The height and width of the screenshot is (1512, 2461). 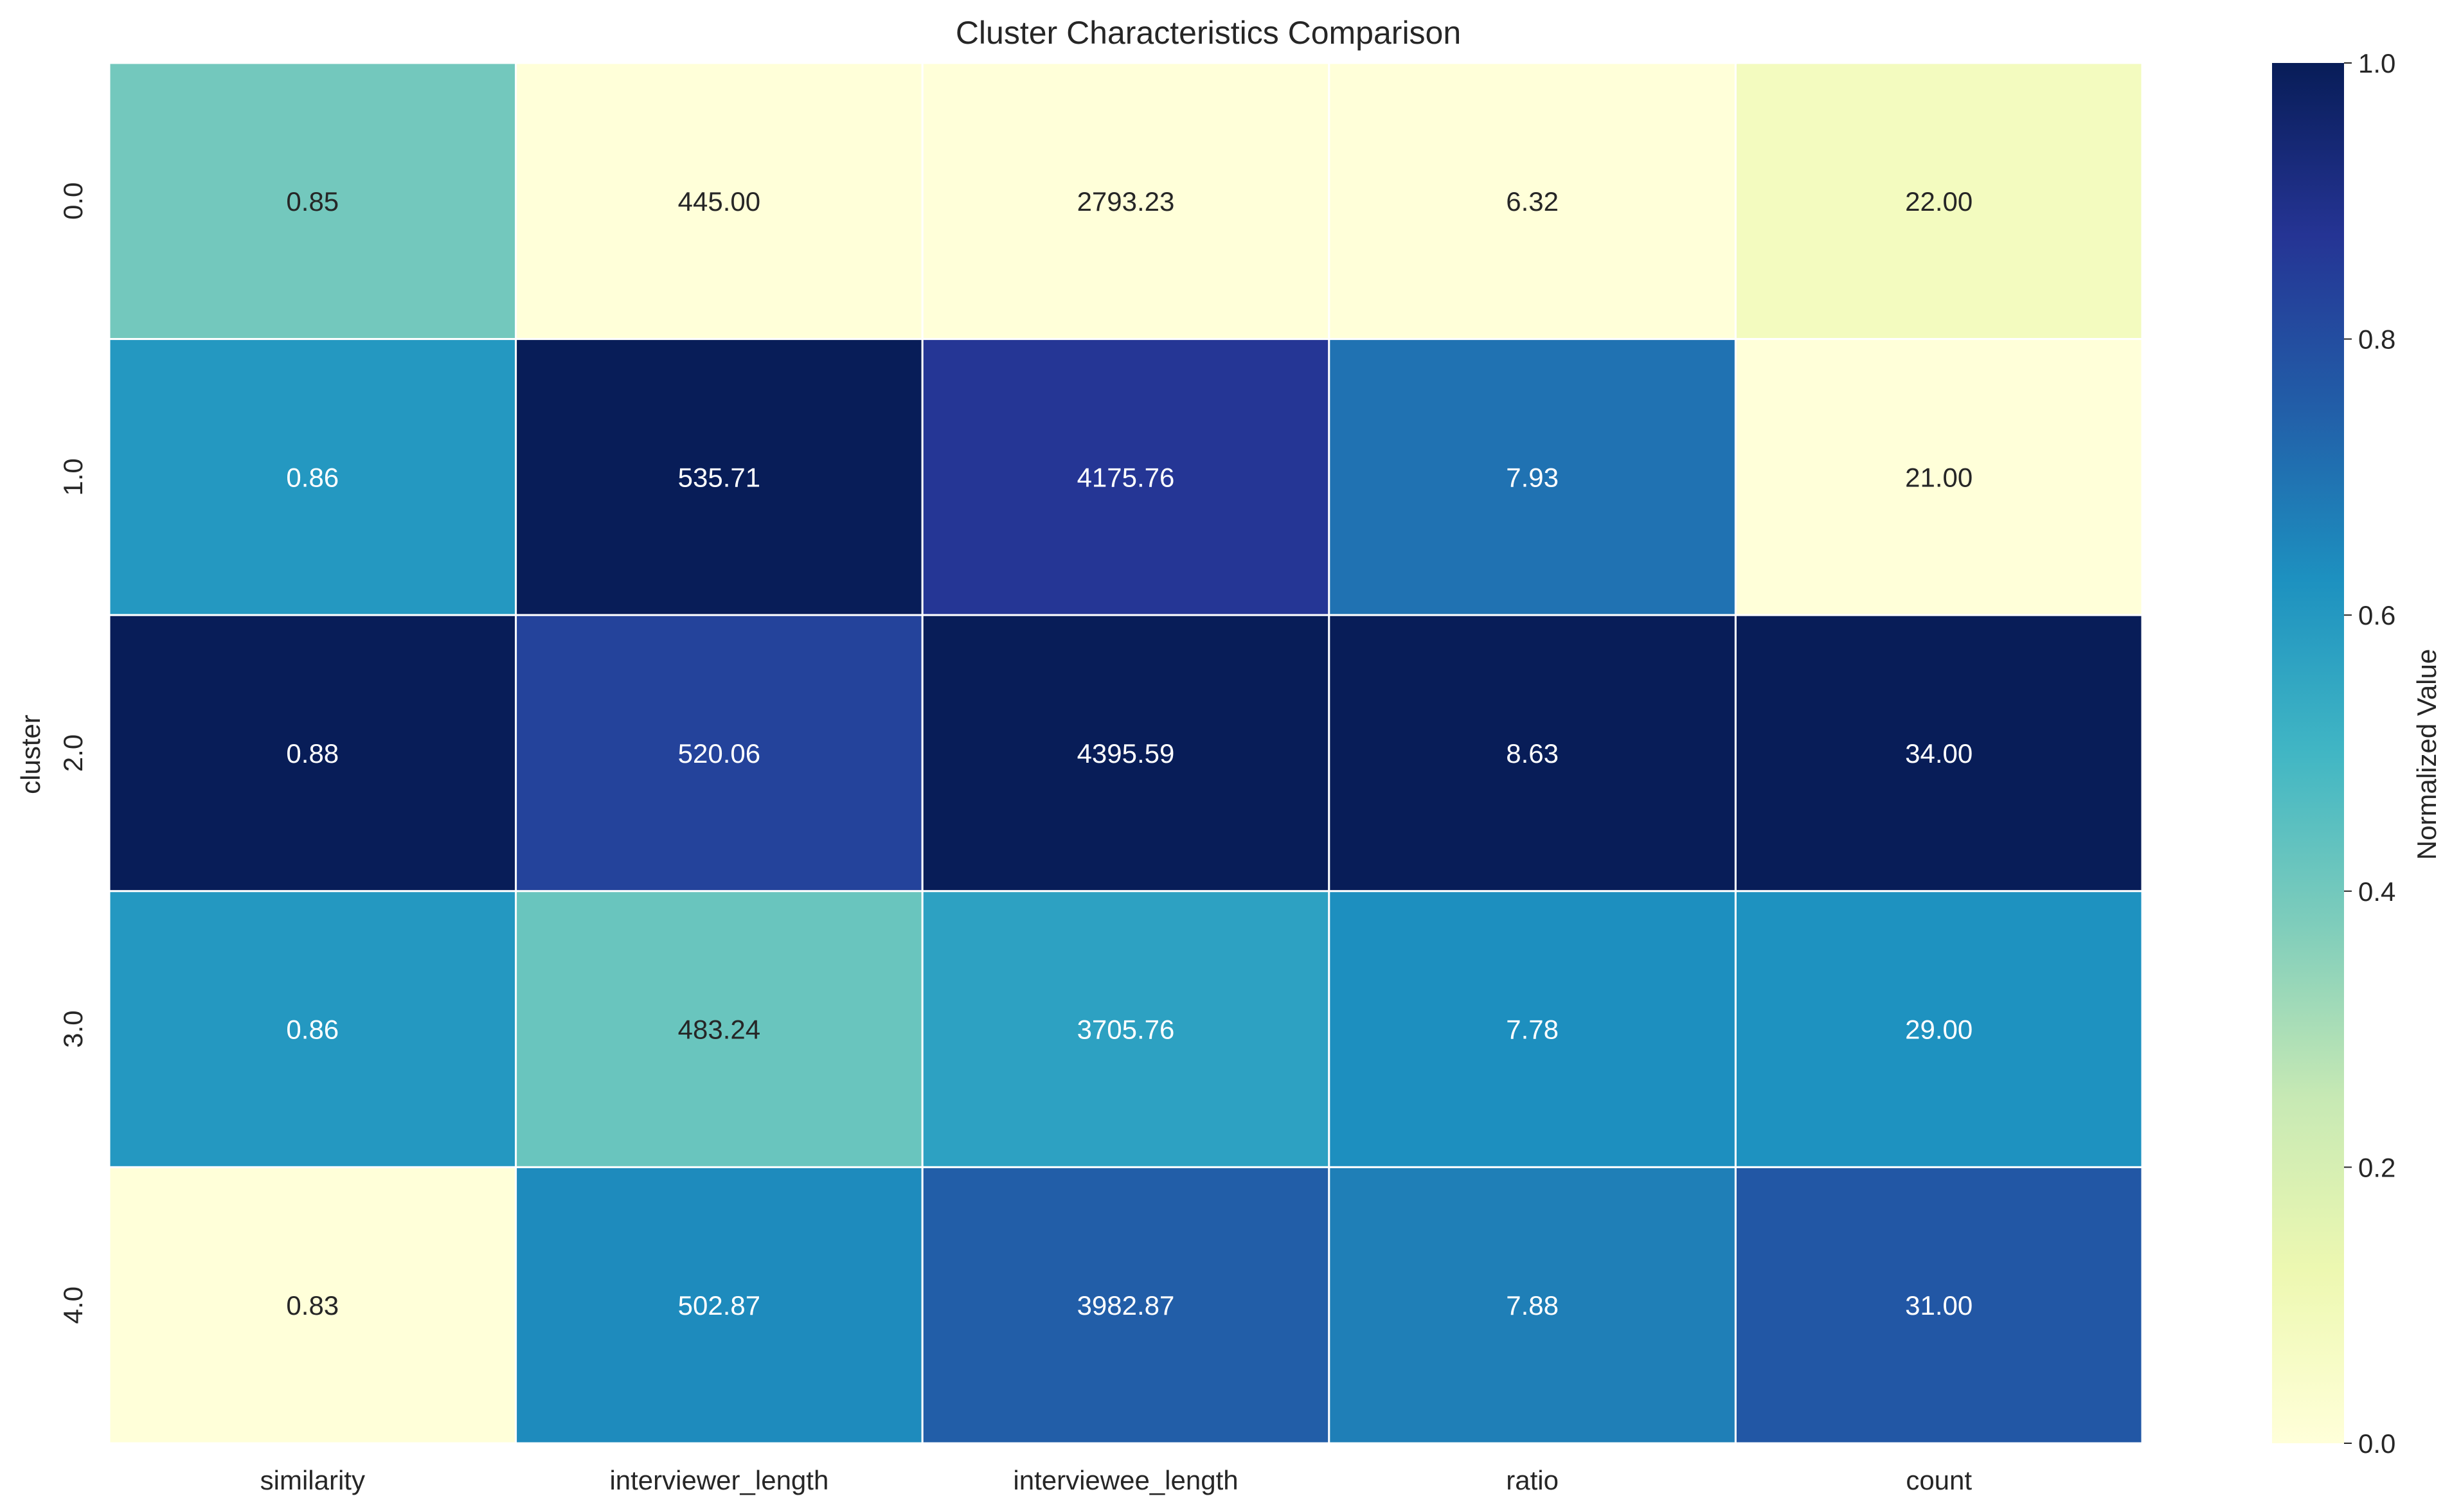 I want to click on cell-value-label: 31.00, so click(x=1939, y=1305).